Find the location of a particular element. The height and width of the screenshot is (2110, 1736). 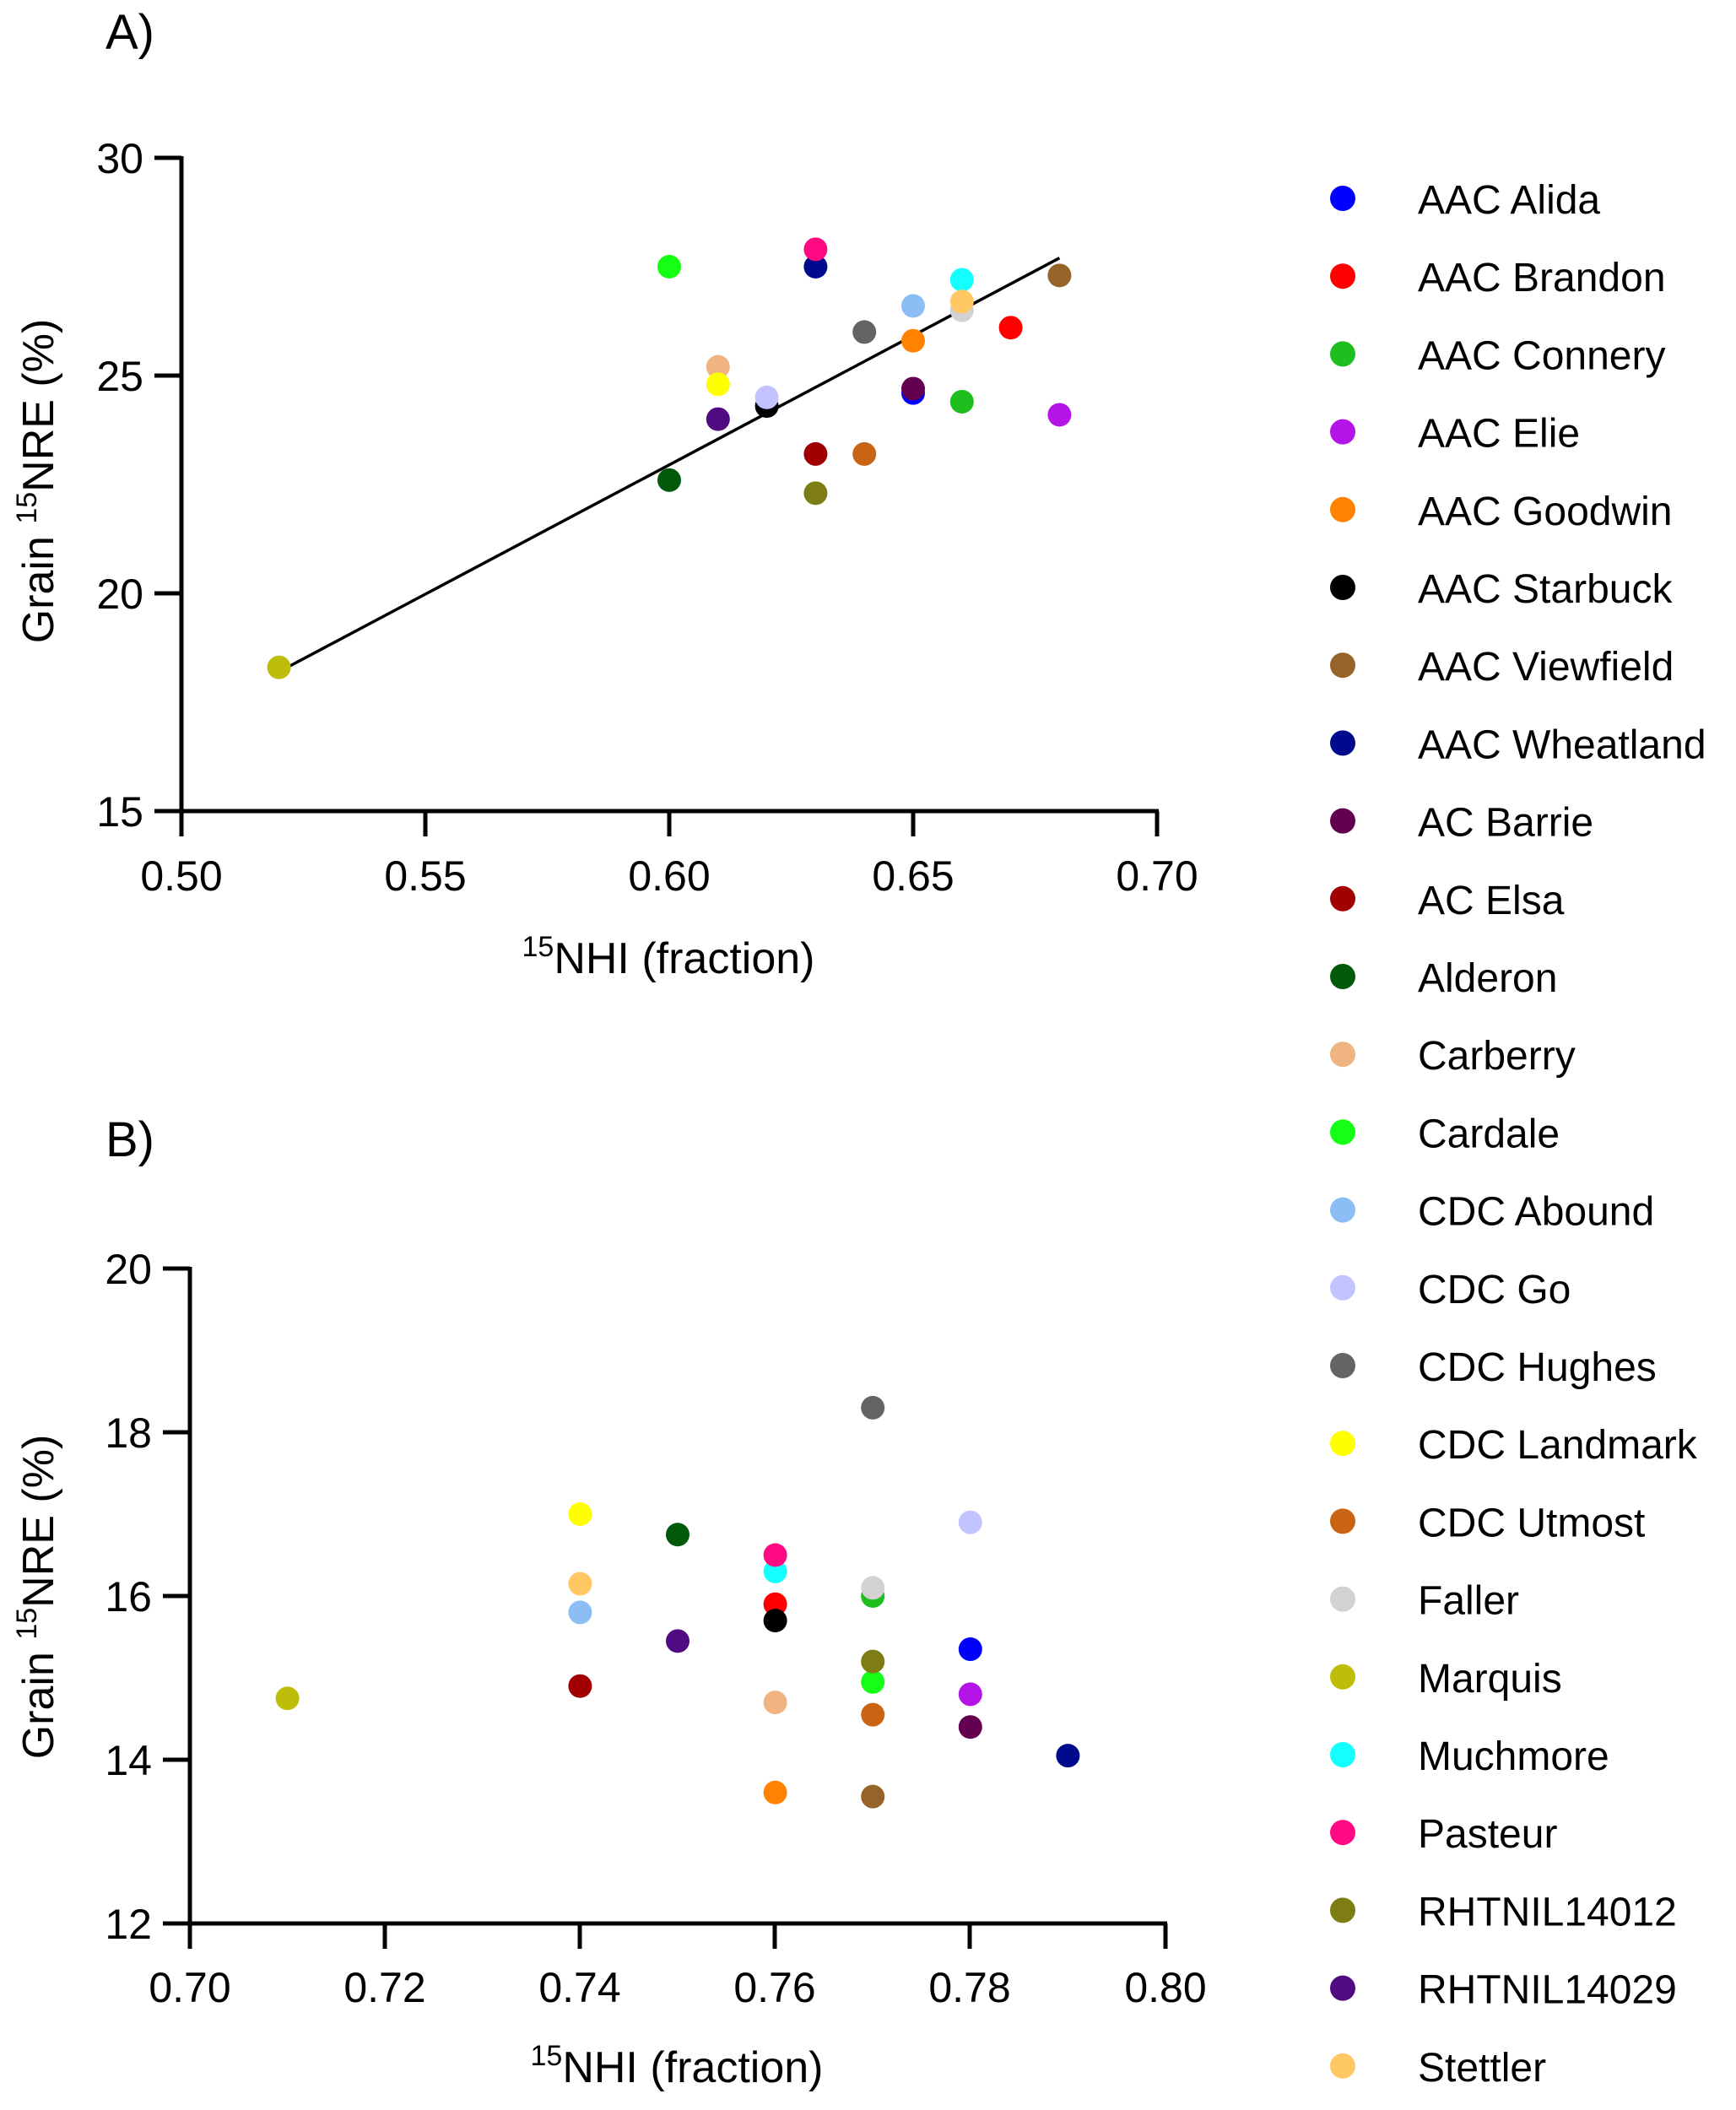

legend-label: AC Elsa is located at coordinates (1491, 901).